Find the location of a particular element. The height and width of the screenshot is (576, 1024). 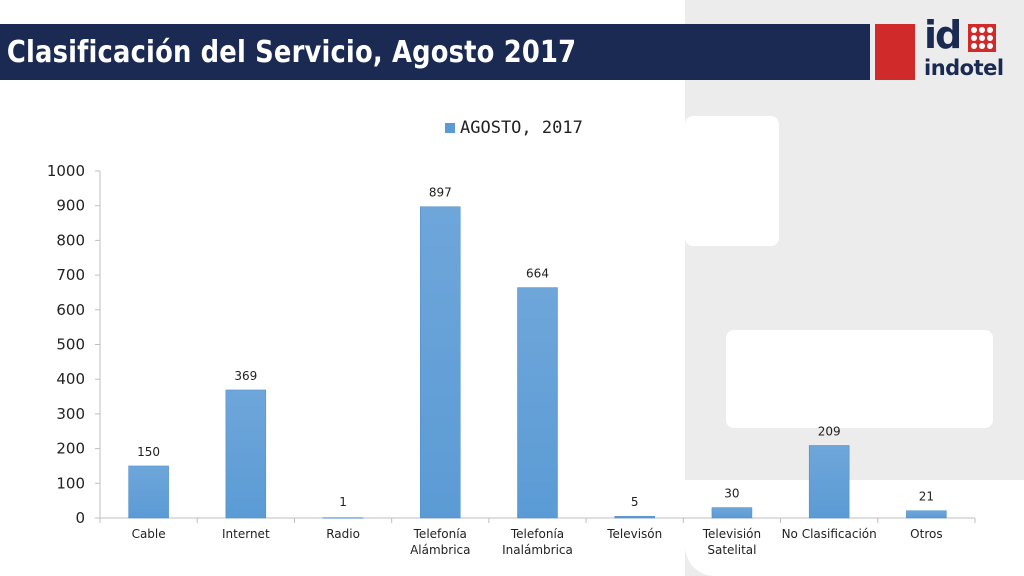

logo-grid-icon is located at coordinates (982, 38).